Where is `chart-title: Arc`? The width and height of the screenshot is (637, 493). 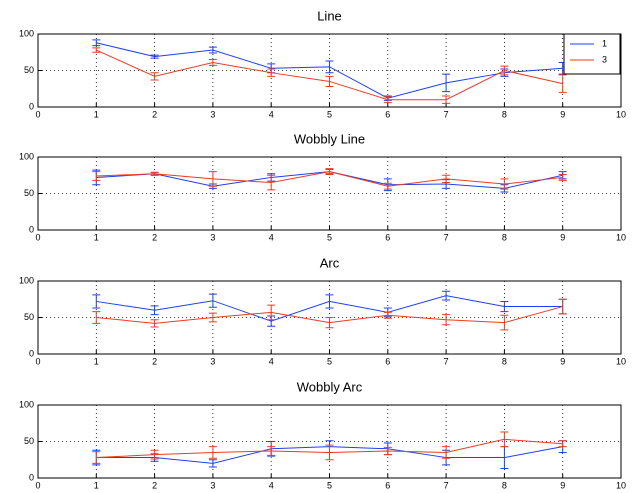 chart-title: Arc is located at coordinates (330, 262).